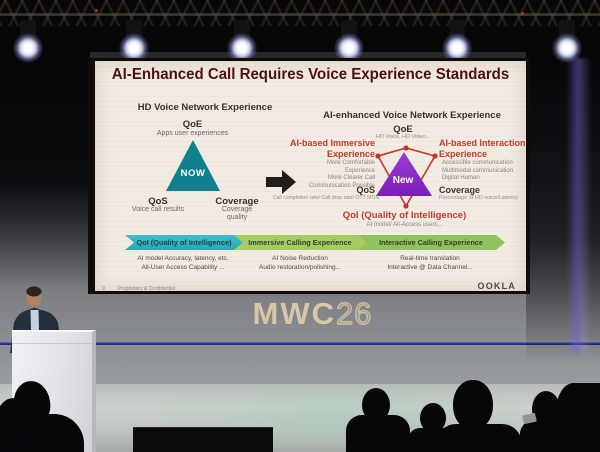  What do you see at coordinates (237, 209) in the screenshot?
I see `left-coverage-desc-line1: Coverage` at bounding box center [237, 209].